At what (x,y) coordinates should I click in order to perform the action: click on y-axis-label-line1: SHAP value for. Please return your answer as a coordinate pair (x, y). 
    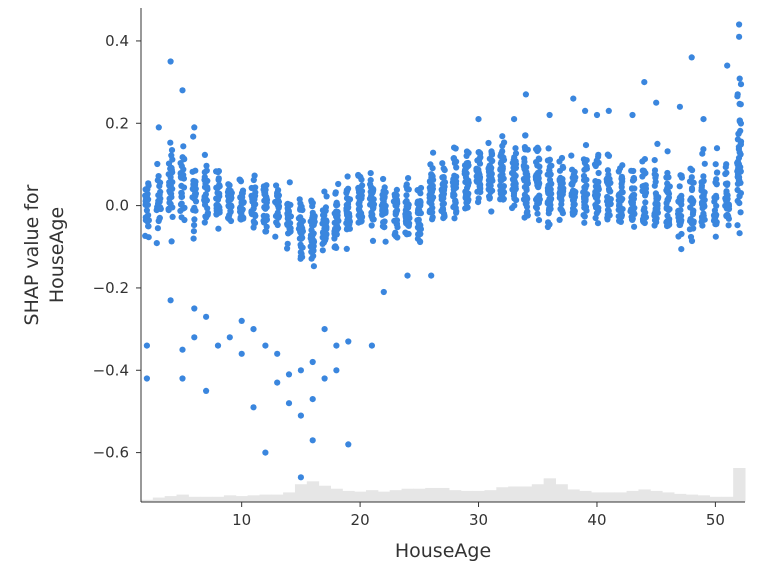
    Looking at the image, I should click on (32, 254).